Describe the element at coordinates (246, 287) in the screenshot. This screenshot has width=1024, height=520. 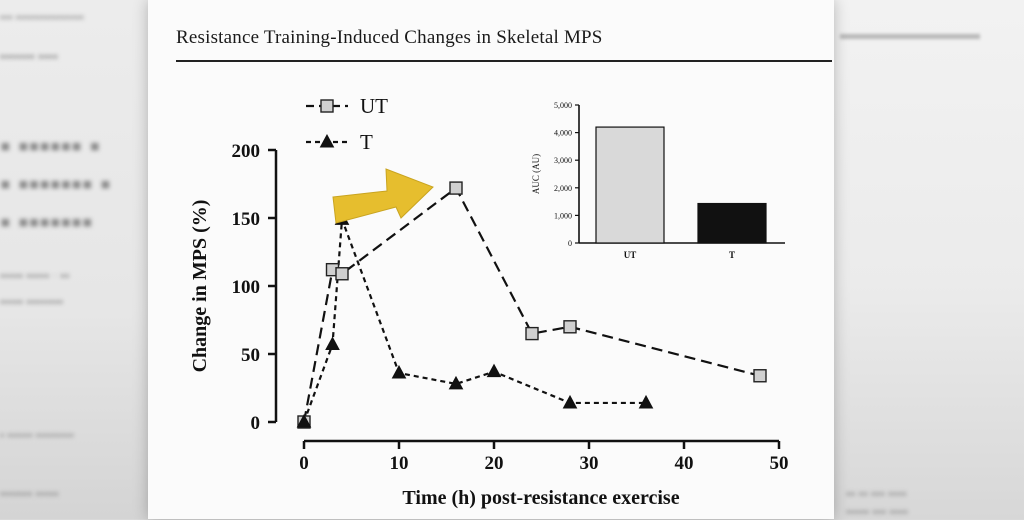
I see `y-tick-label: 100` at that location.